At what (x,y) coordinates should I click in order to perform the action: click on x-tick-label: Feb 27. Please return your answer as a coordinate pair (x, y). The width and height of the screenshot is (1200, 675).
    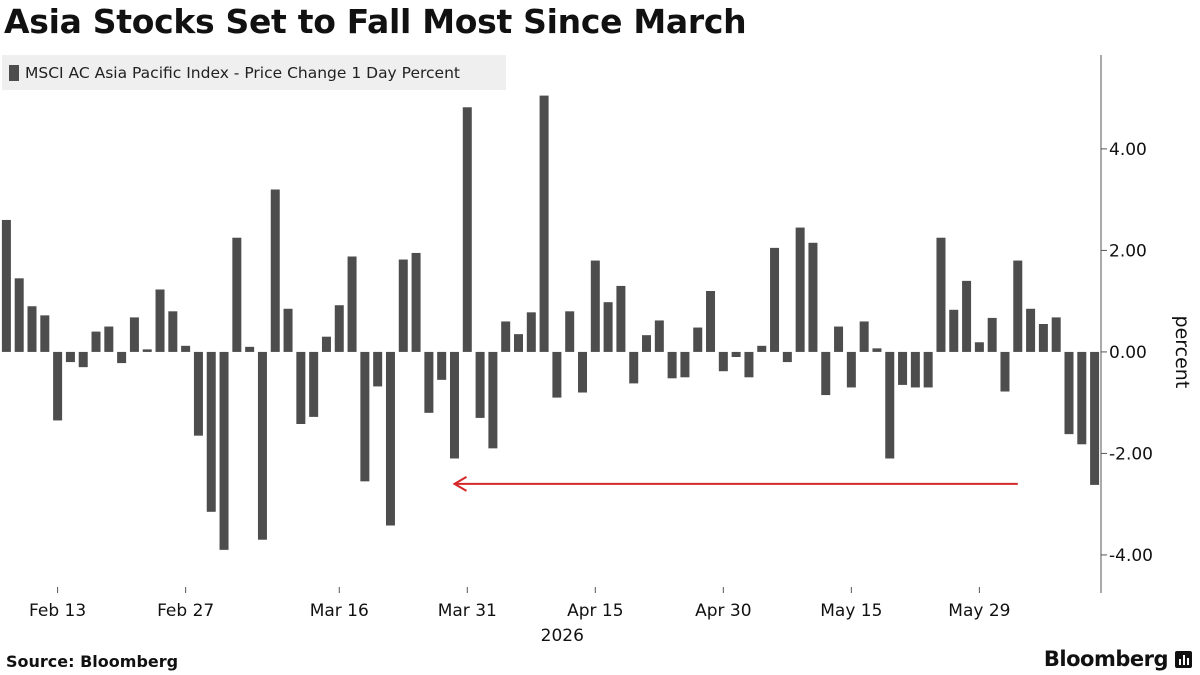
    Looking at the image, I should click on (185, 611).